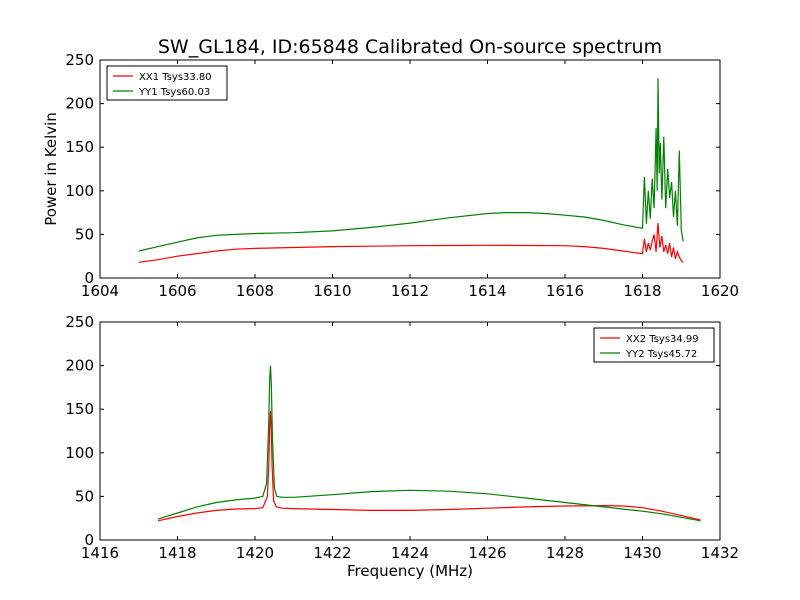 The height and width of the screenshot is (600, 800). I want to click on y-tick-label-1-0: 0, so click(89, 540).